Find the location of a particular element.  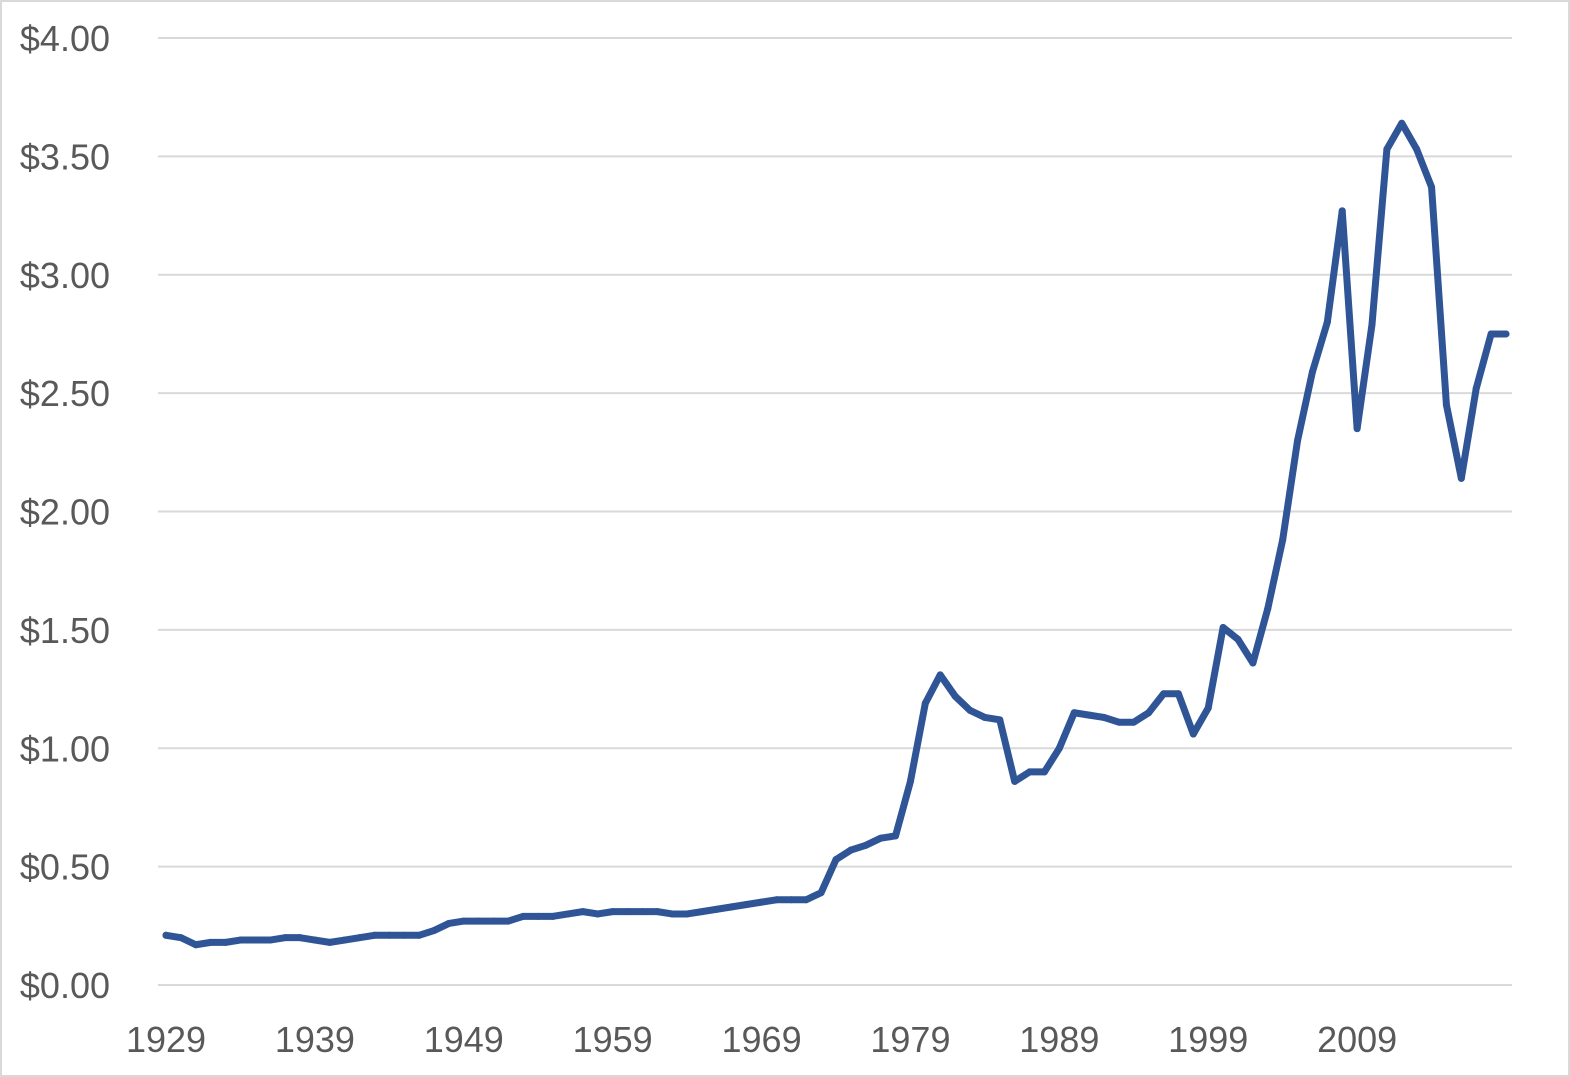

data-point-1948 is located at coordinates (449, 923).